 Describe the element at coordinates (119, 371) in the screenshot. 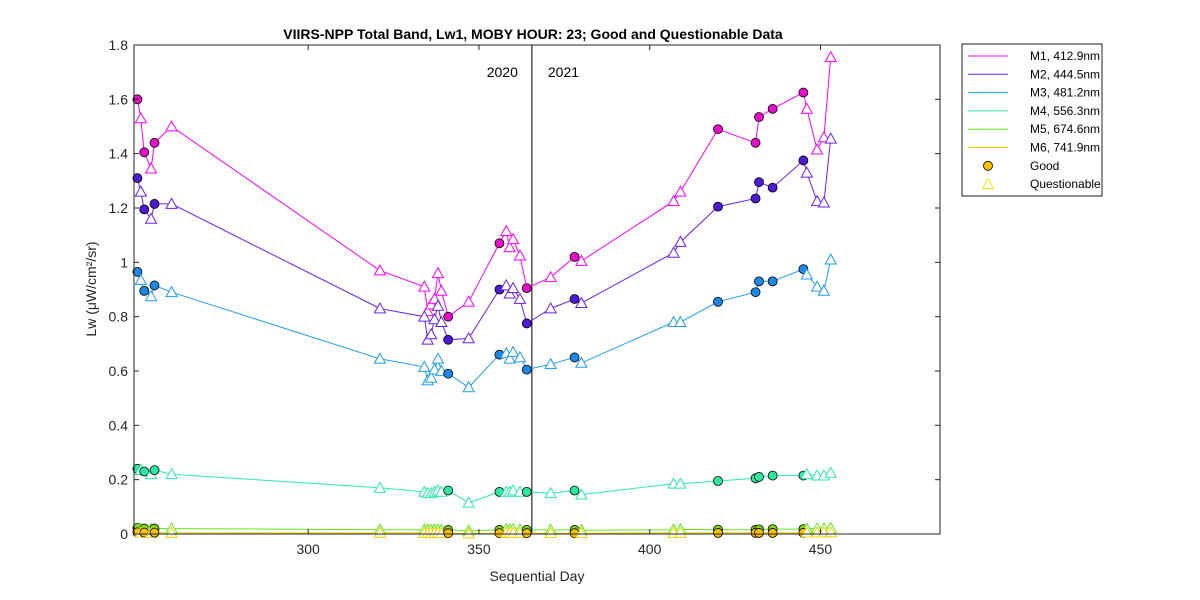

I see `y-tick-label: 0.6` at that location.